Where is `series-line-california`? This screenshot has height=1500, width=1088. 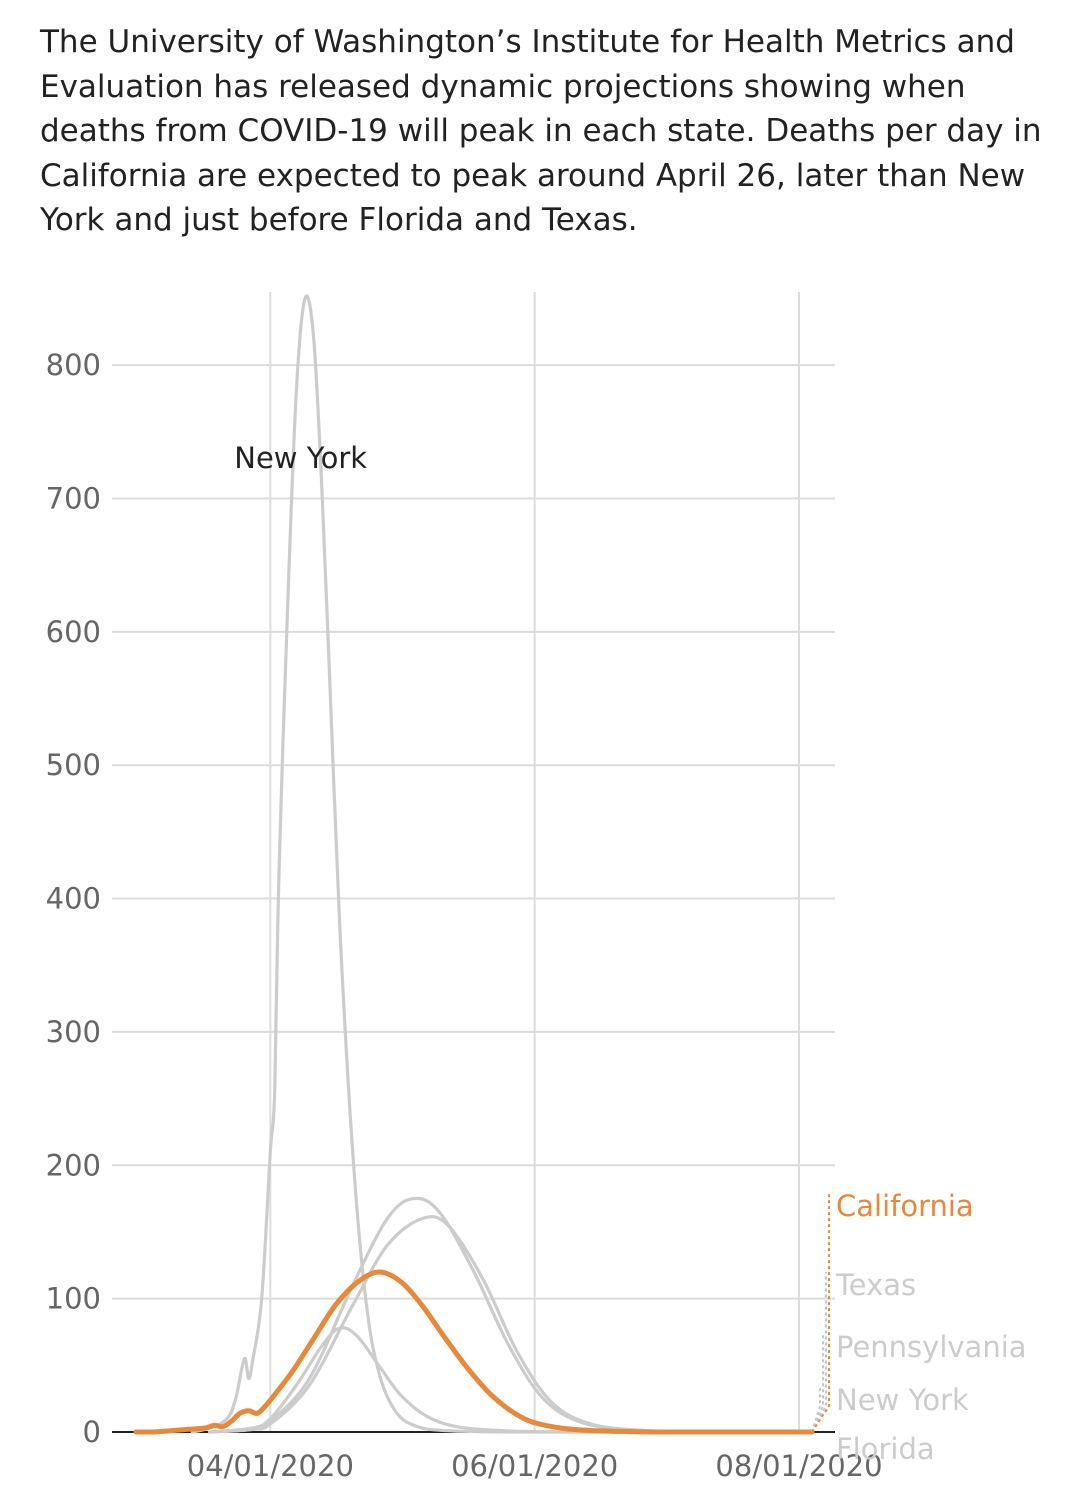
series-line-california is located at coordinates (474, 1352).